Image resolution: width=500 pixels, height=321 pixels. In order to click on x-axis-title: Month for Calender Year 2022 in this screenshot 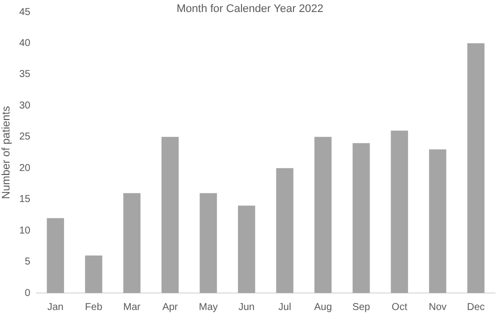, I will do `click(250, 9)`.